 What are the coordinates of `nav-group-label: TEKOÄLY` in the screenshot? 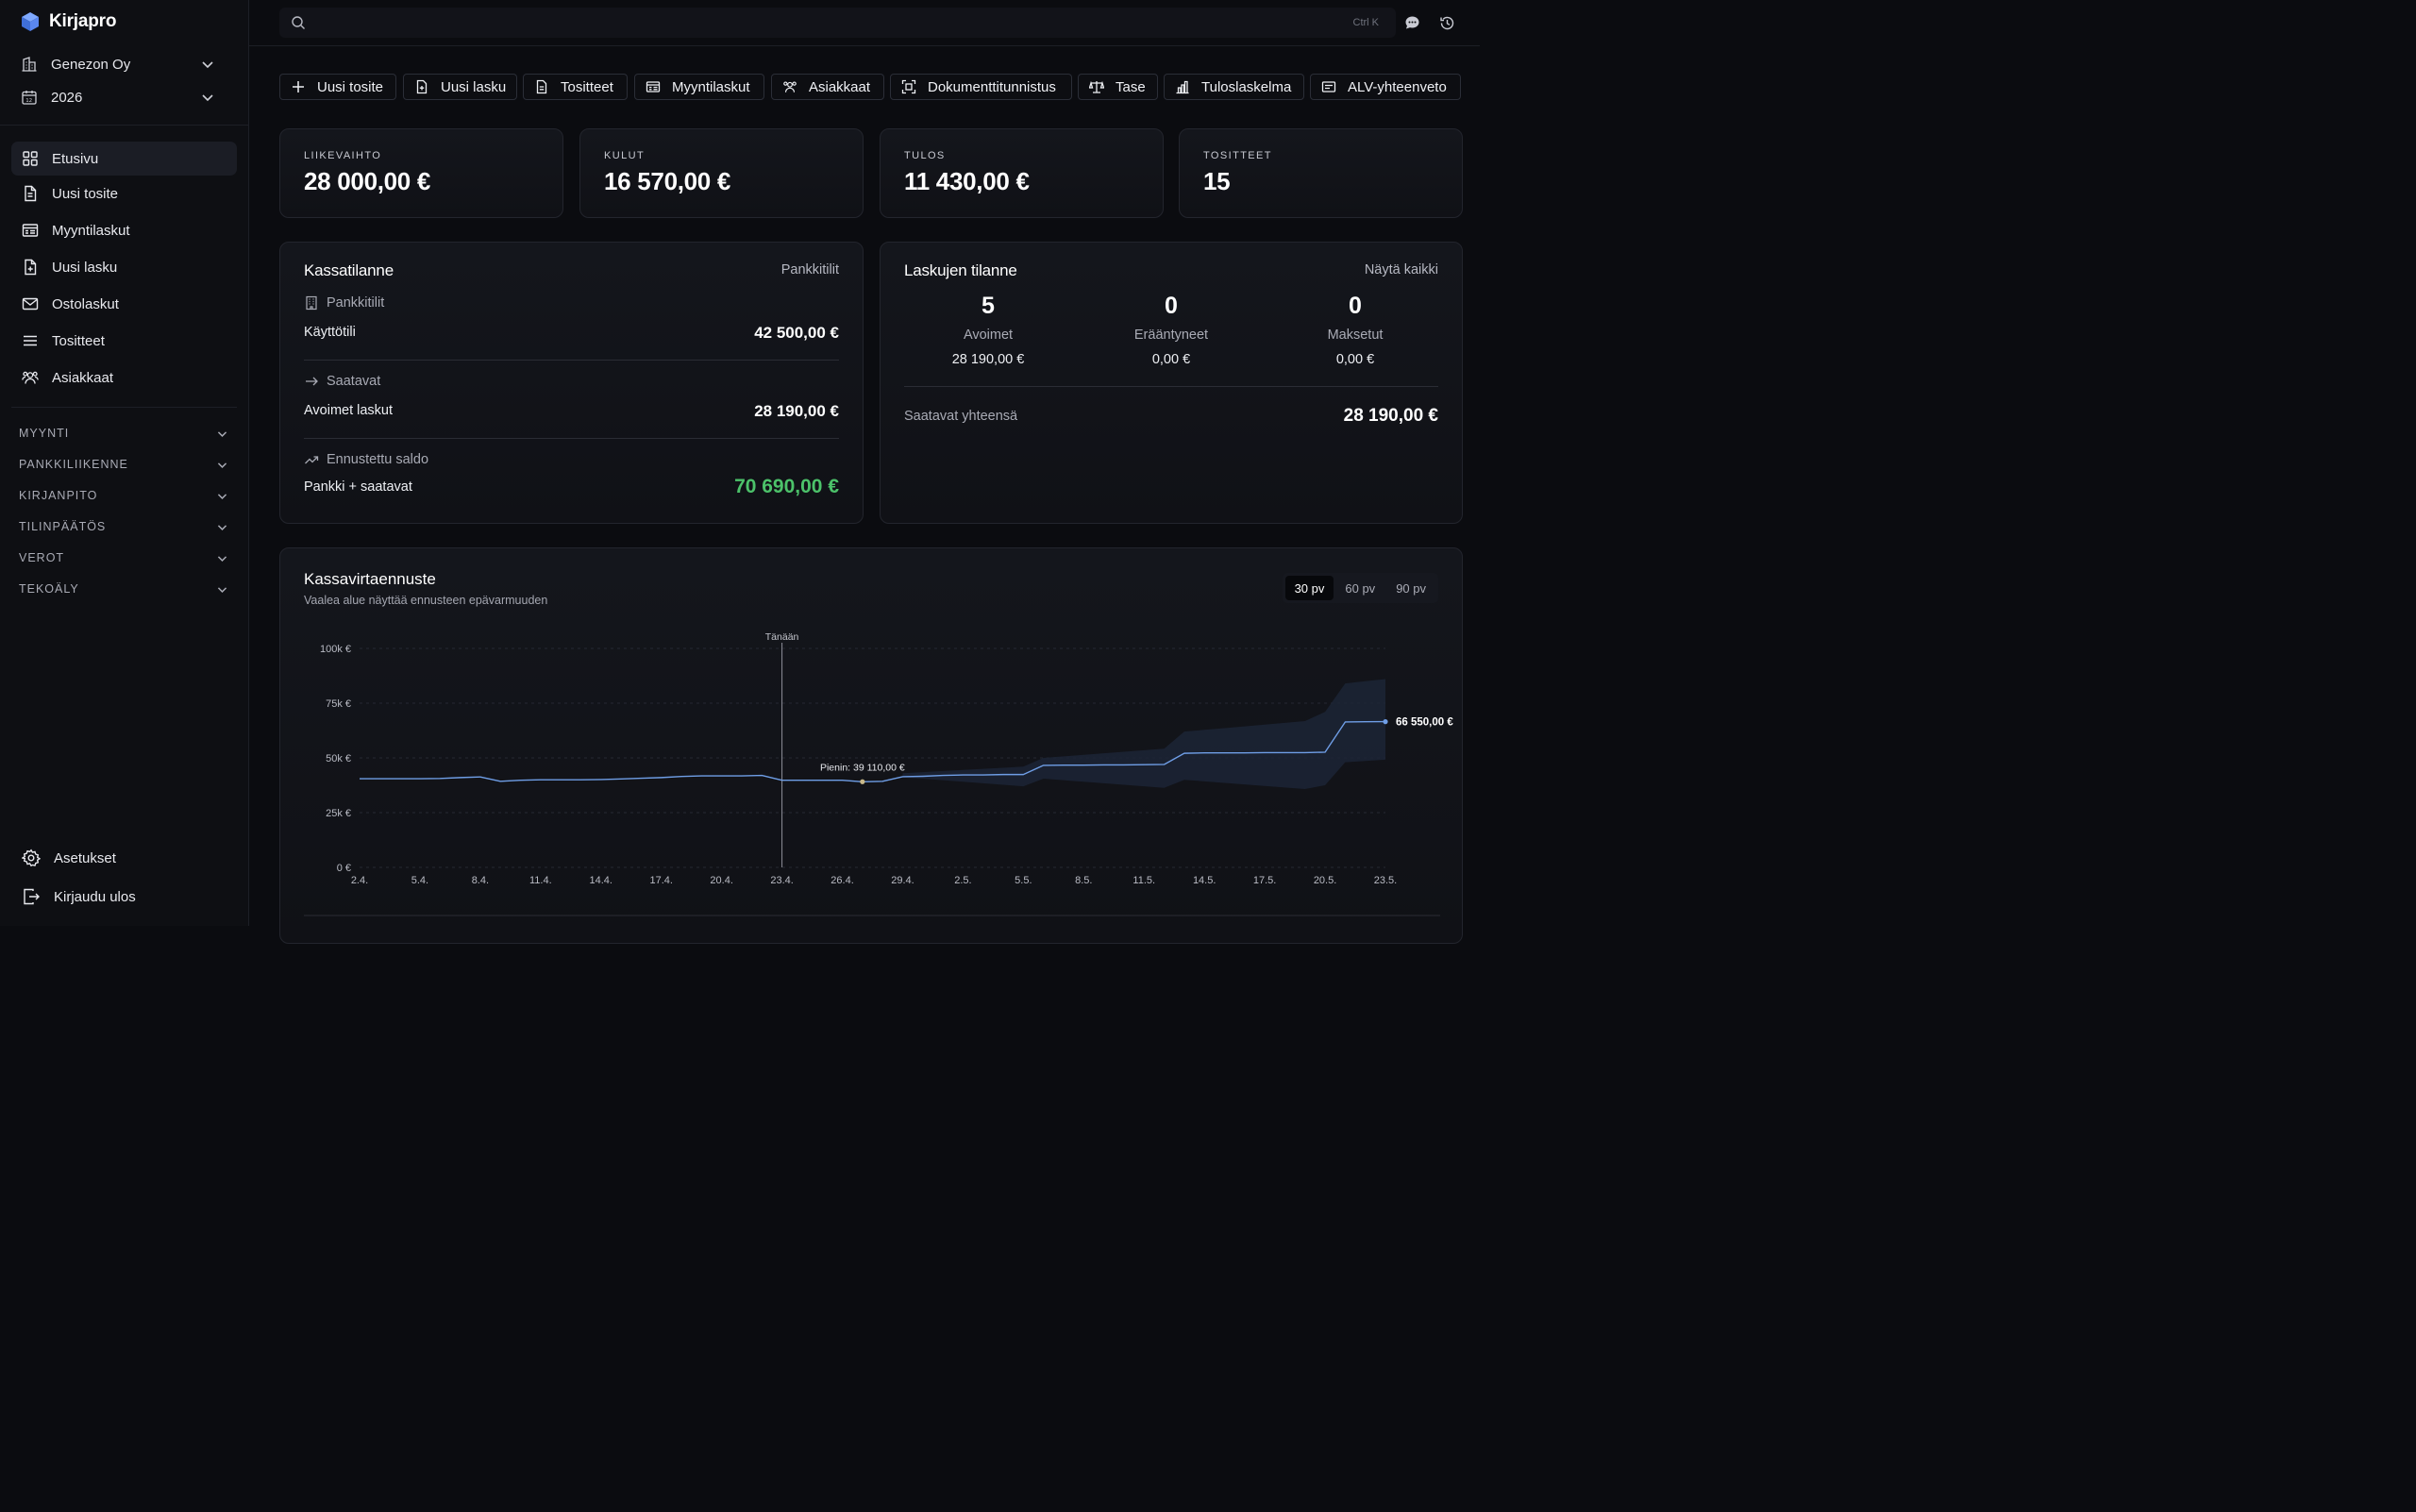 It's located at (49, 589).